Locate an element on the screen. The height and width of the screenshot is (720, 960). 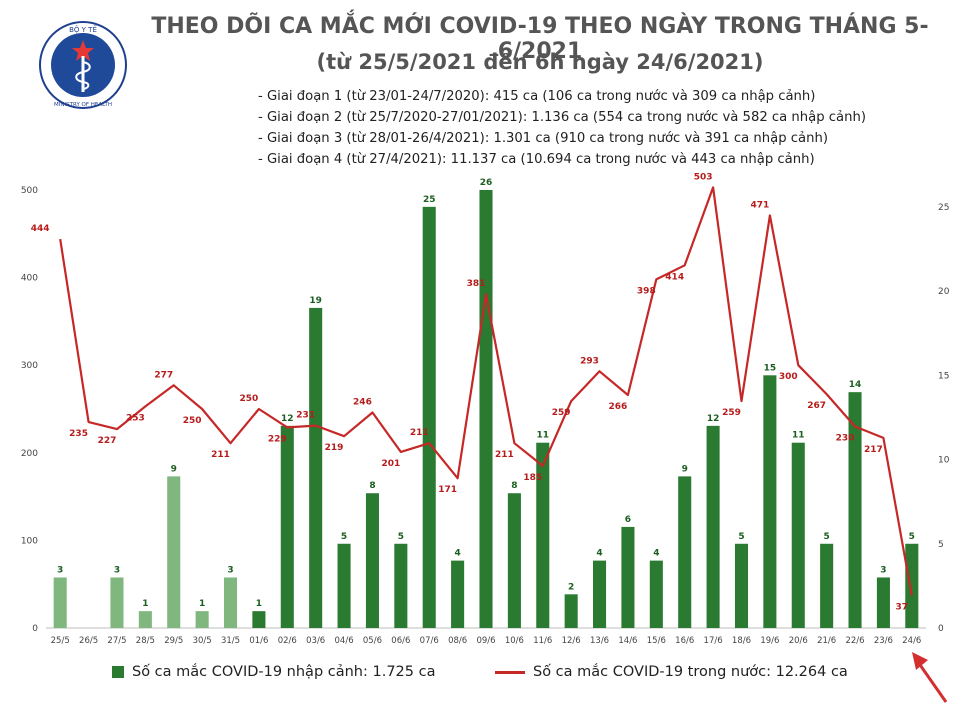
domestic-point-label: 277 is located at coordinates (163, 375).